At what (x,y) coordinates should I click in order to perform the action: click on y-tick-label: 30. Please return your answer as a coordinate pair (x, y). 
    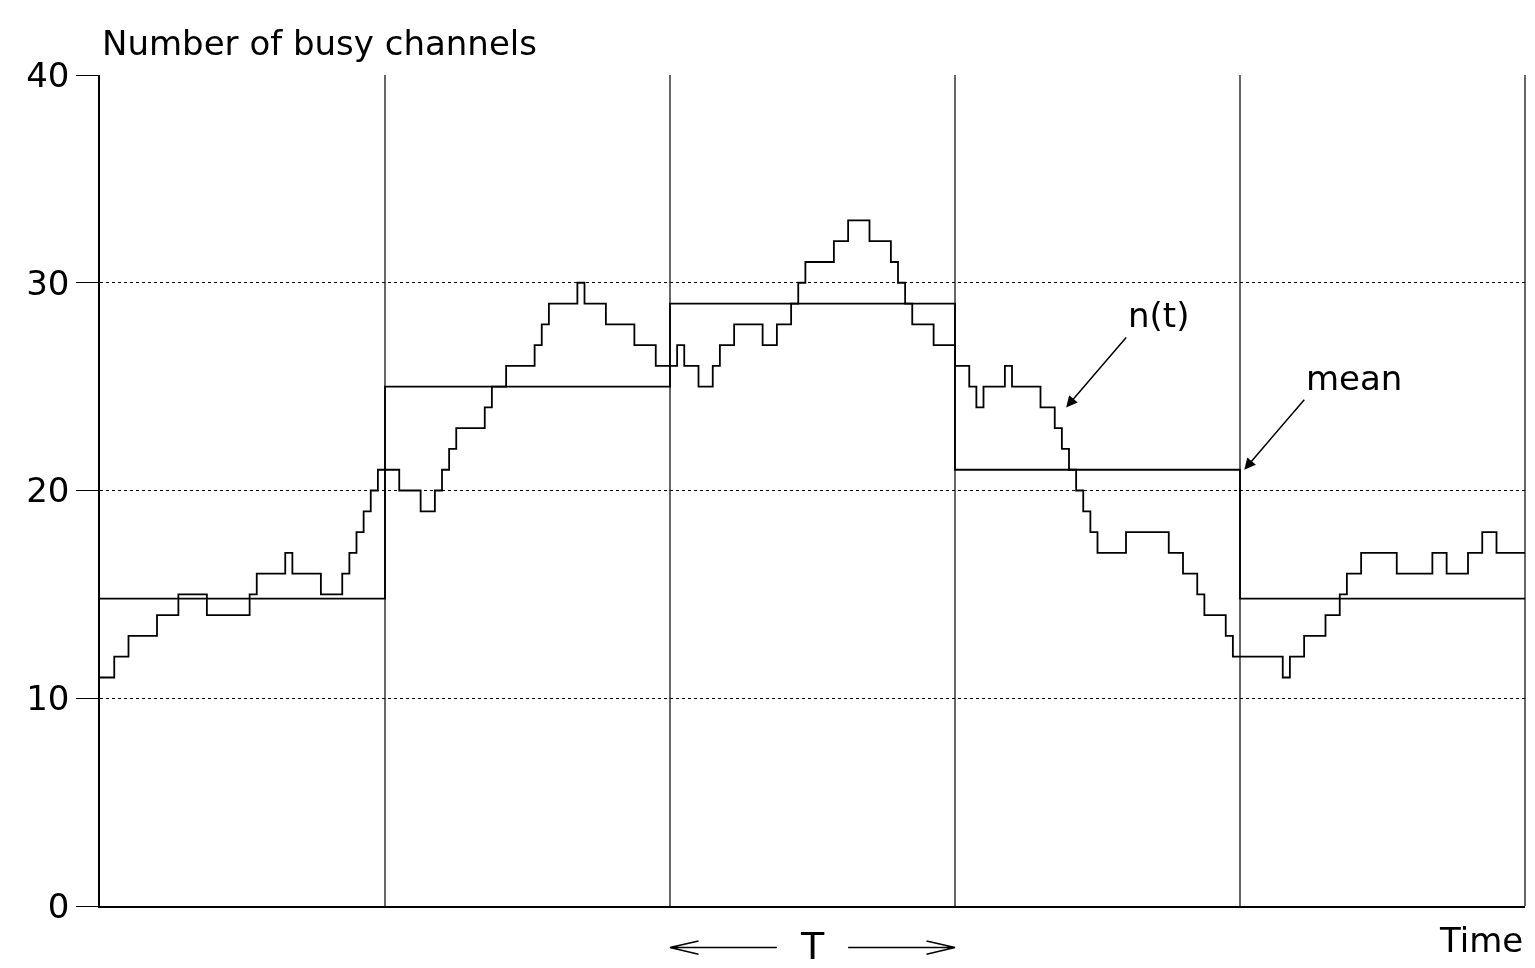
    Looking at the image, I should click on (48, 282).